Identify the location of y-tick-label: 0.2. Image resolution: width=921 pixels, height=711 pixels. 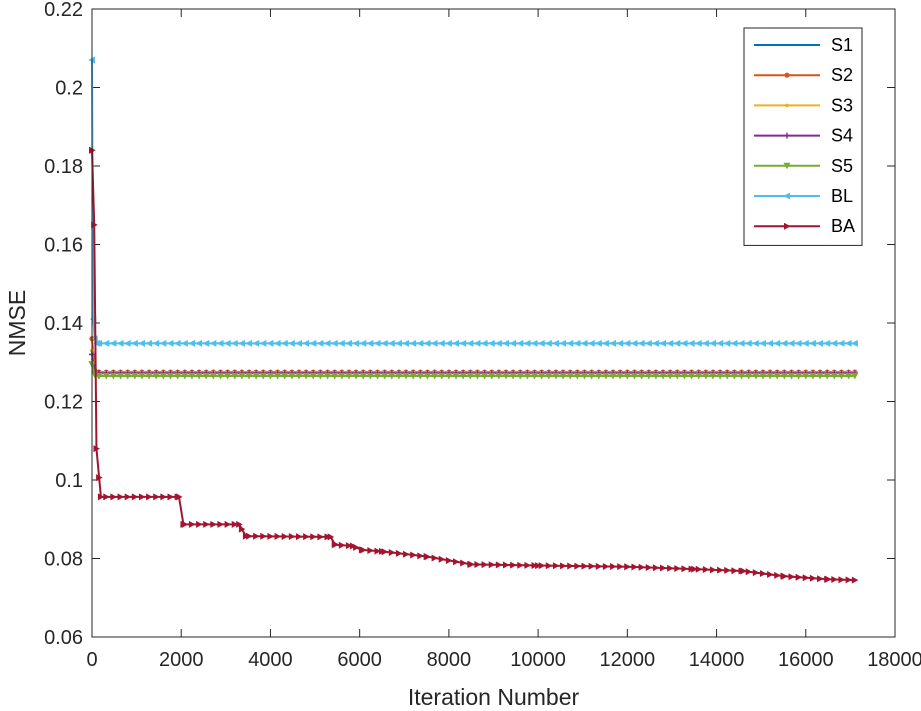
(69, 89).